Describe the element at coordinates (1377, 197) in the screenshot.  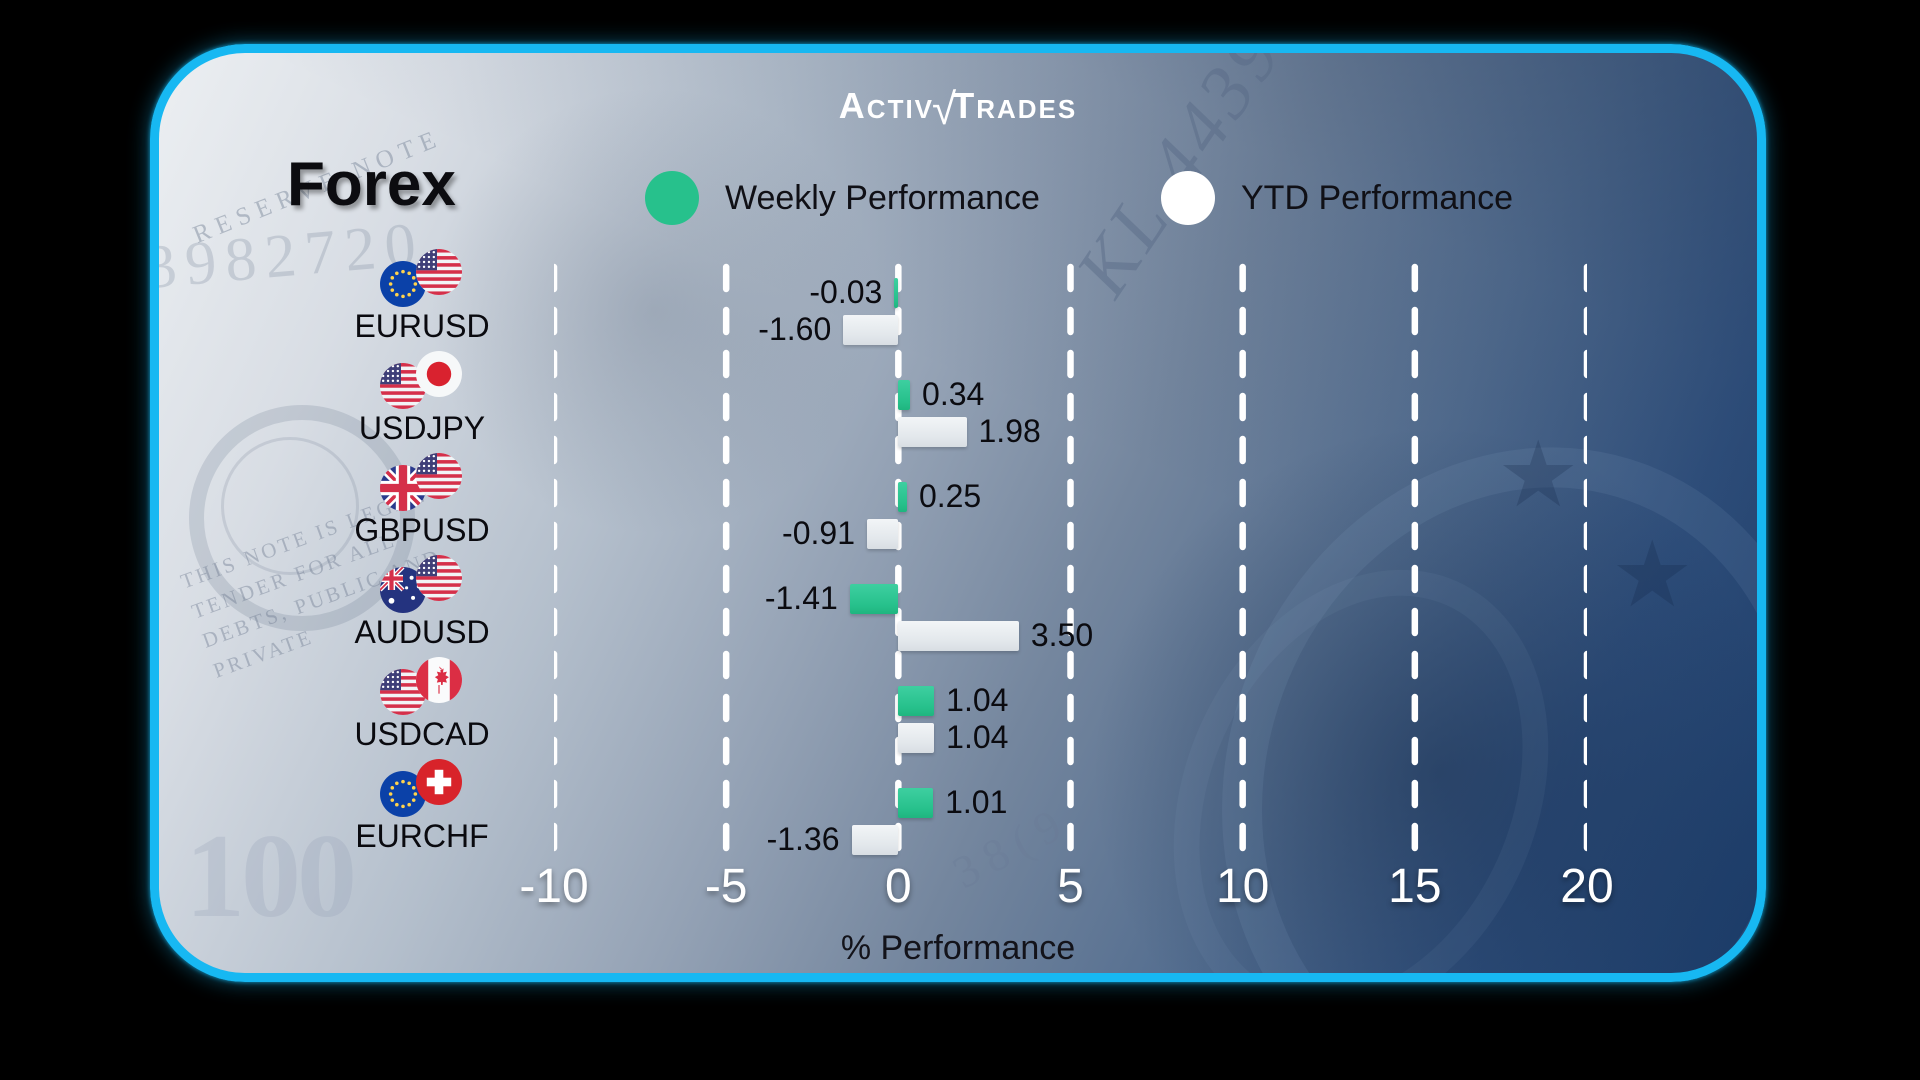
I see `legend-ytd-label: YTD Performance` at that location.